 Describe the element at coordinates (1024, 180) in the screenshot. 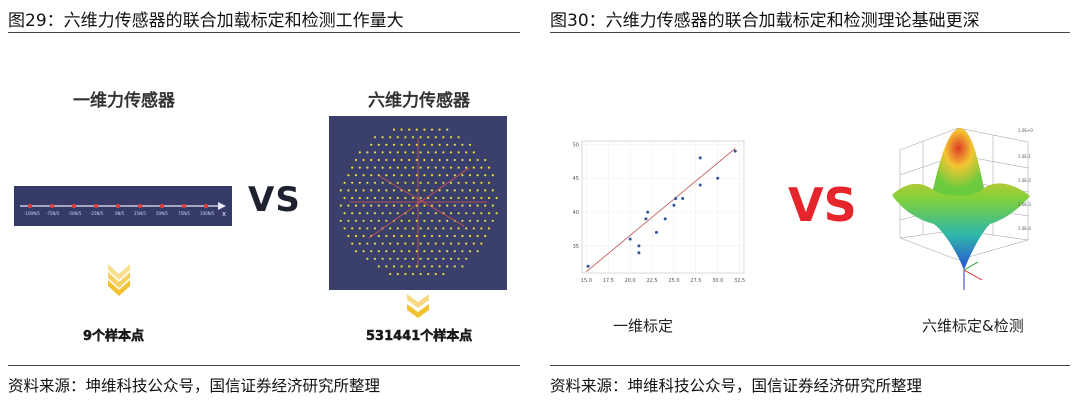

I see `svg-text: 1.0E-2` at that location.